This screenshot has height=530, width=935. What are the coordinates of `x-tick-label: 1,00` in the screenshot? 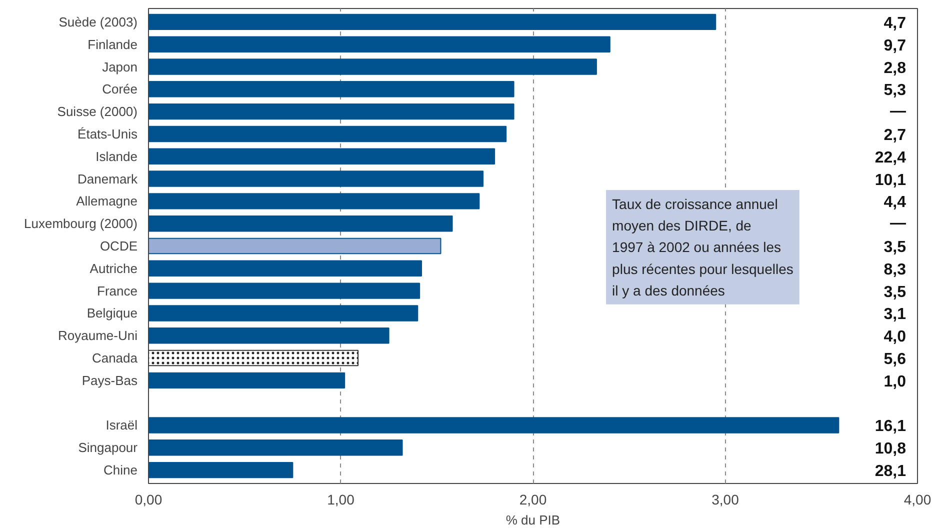 It's located at (341, 500).